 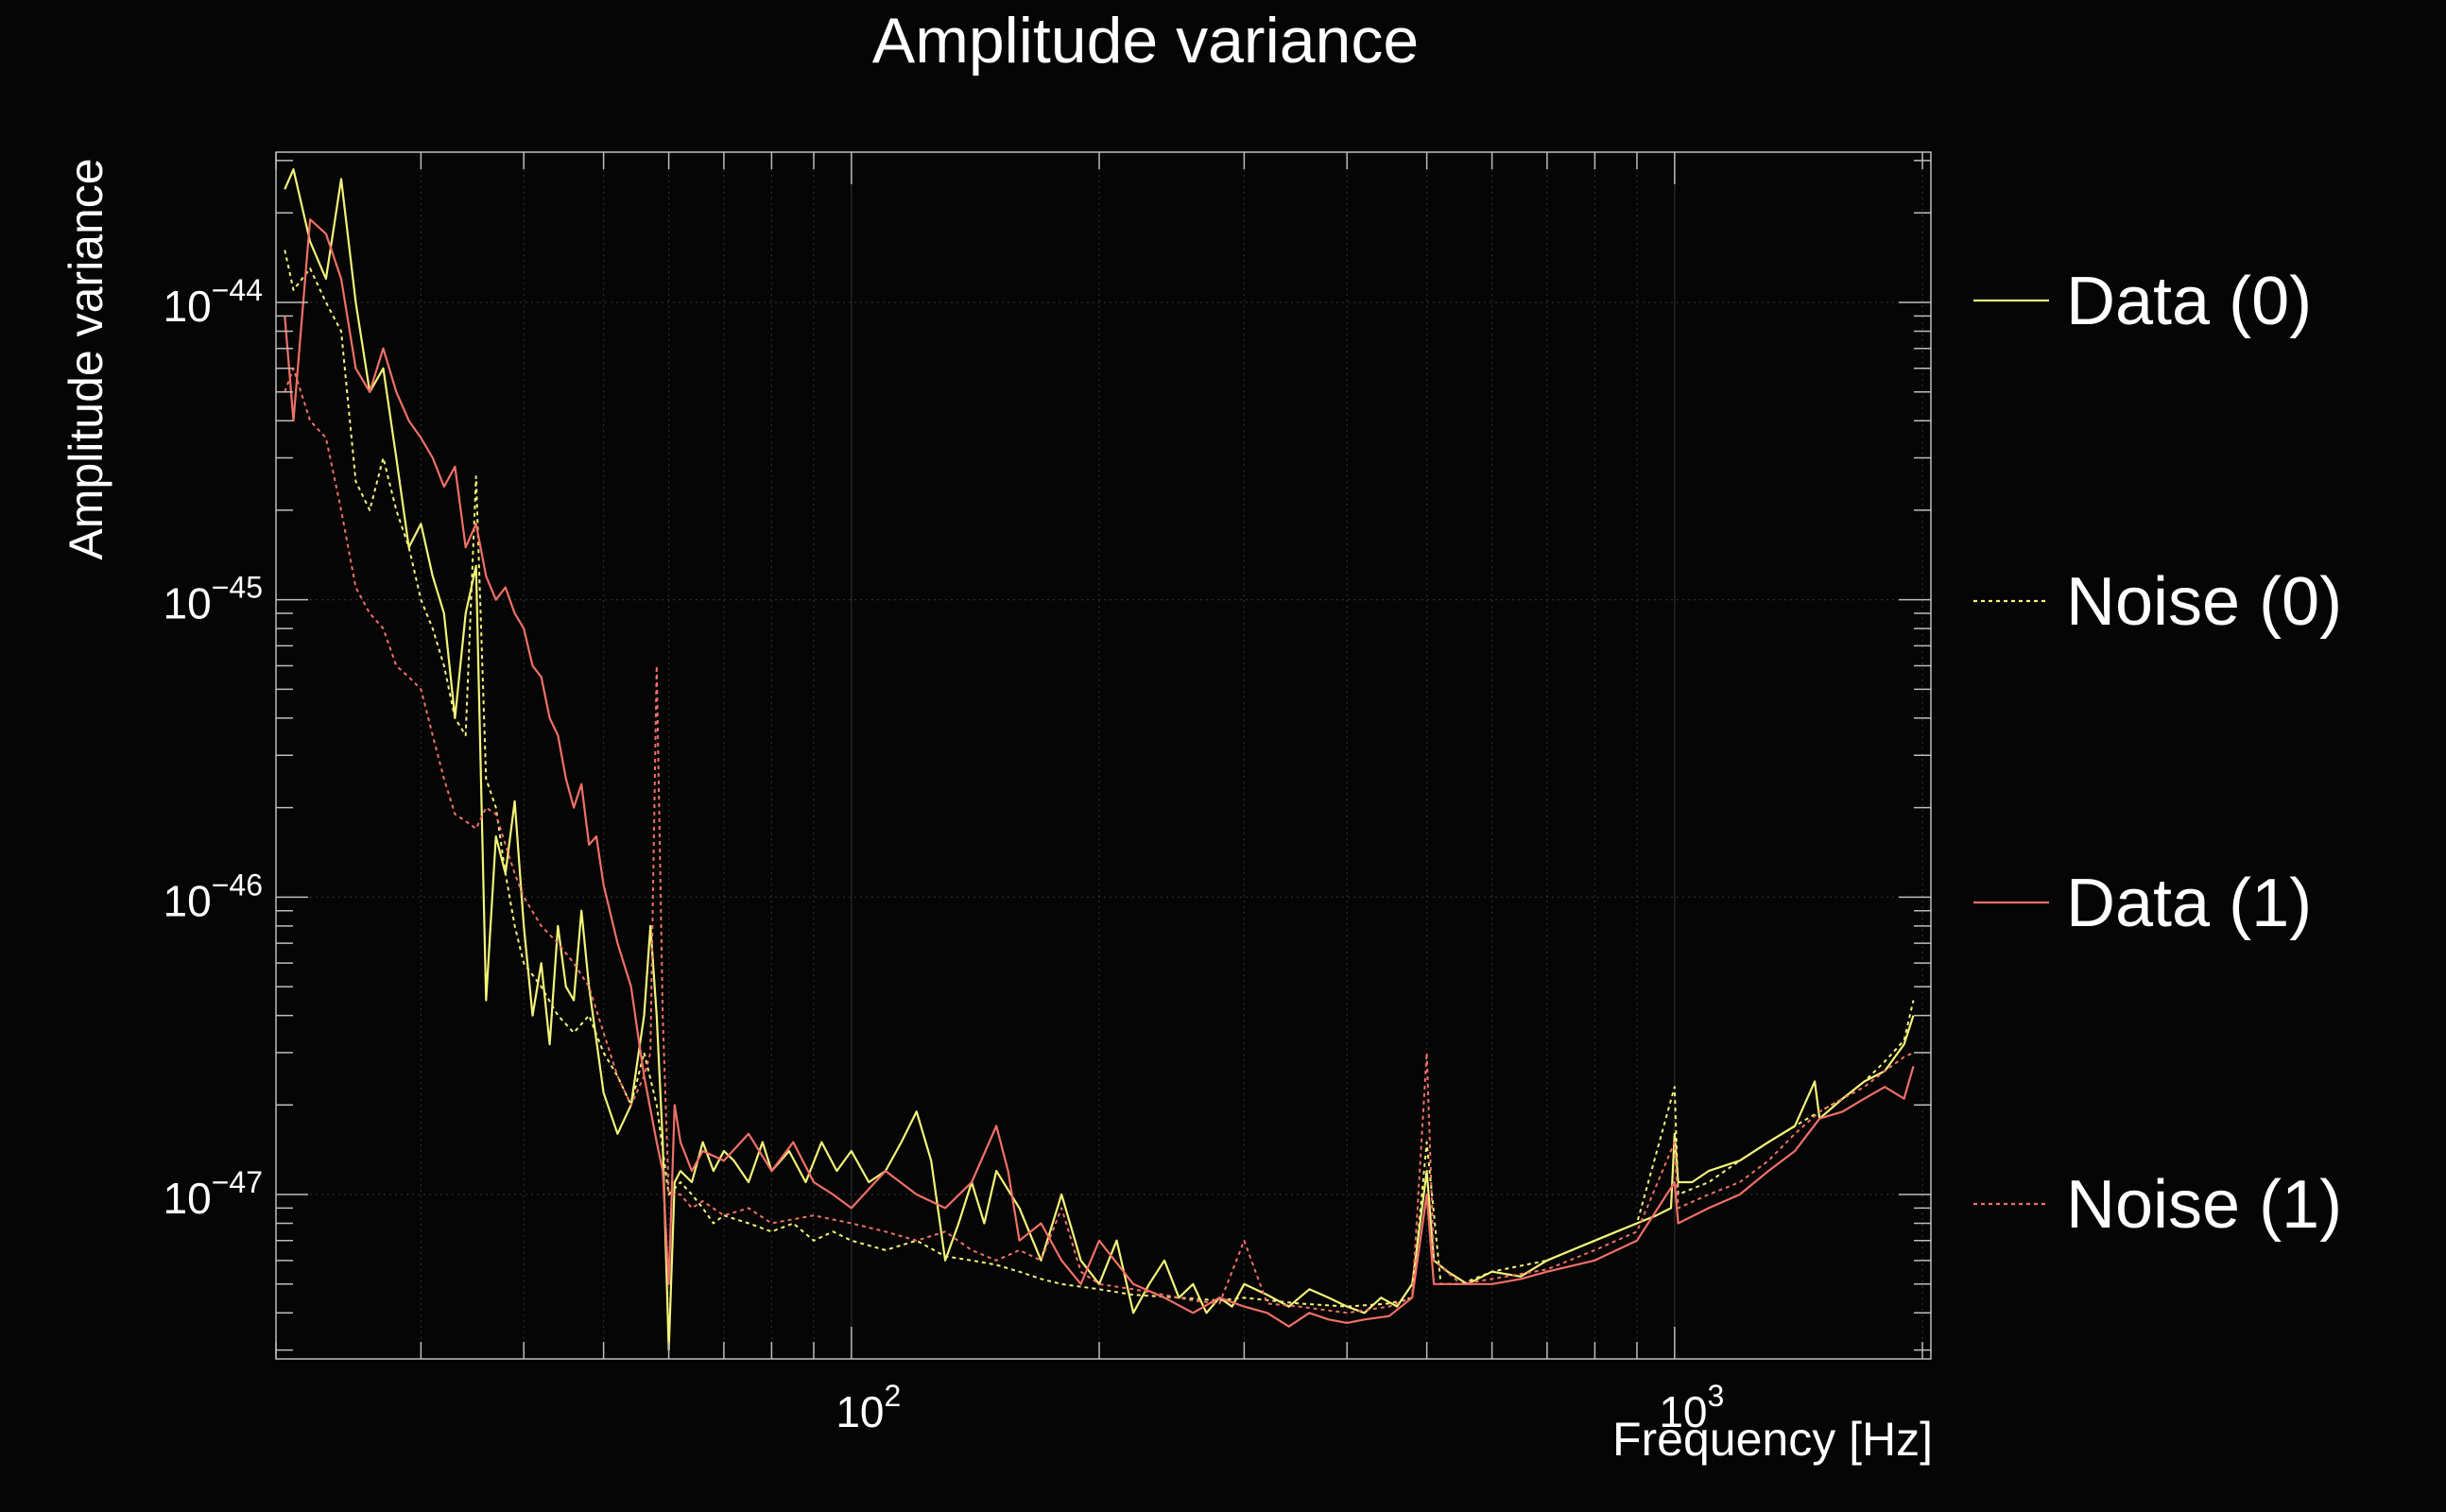 I want to click on y-tick-label: 10−44, so click(x=213, y=302).